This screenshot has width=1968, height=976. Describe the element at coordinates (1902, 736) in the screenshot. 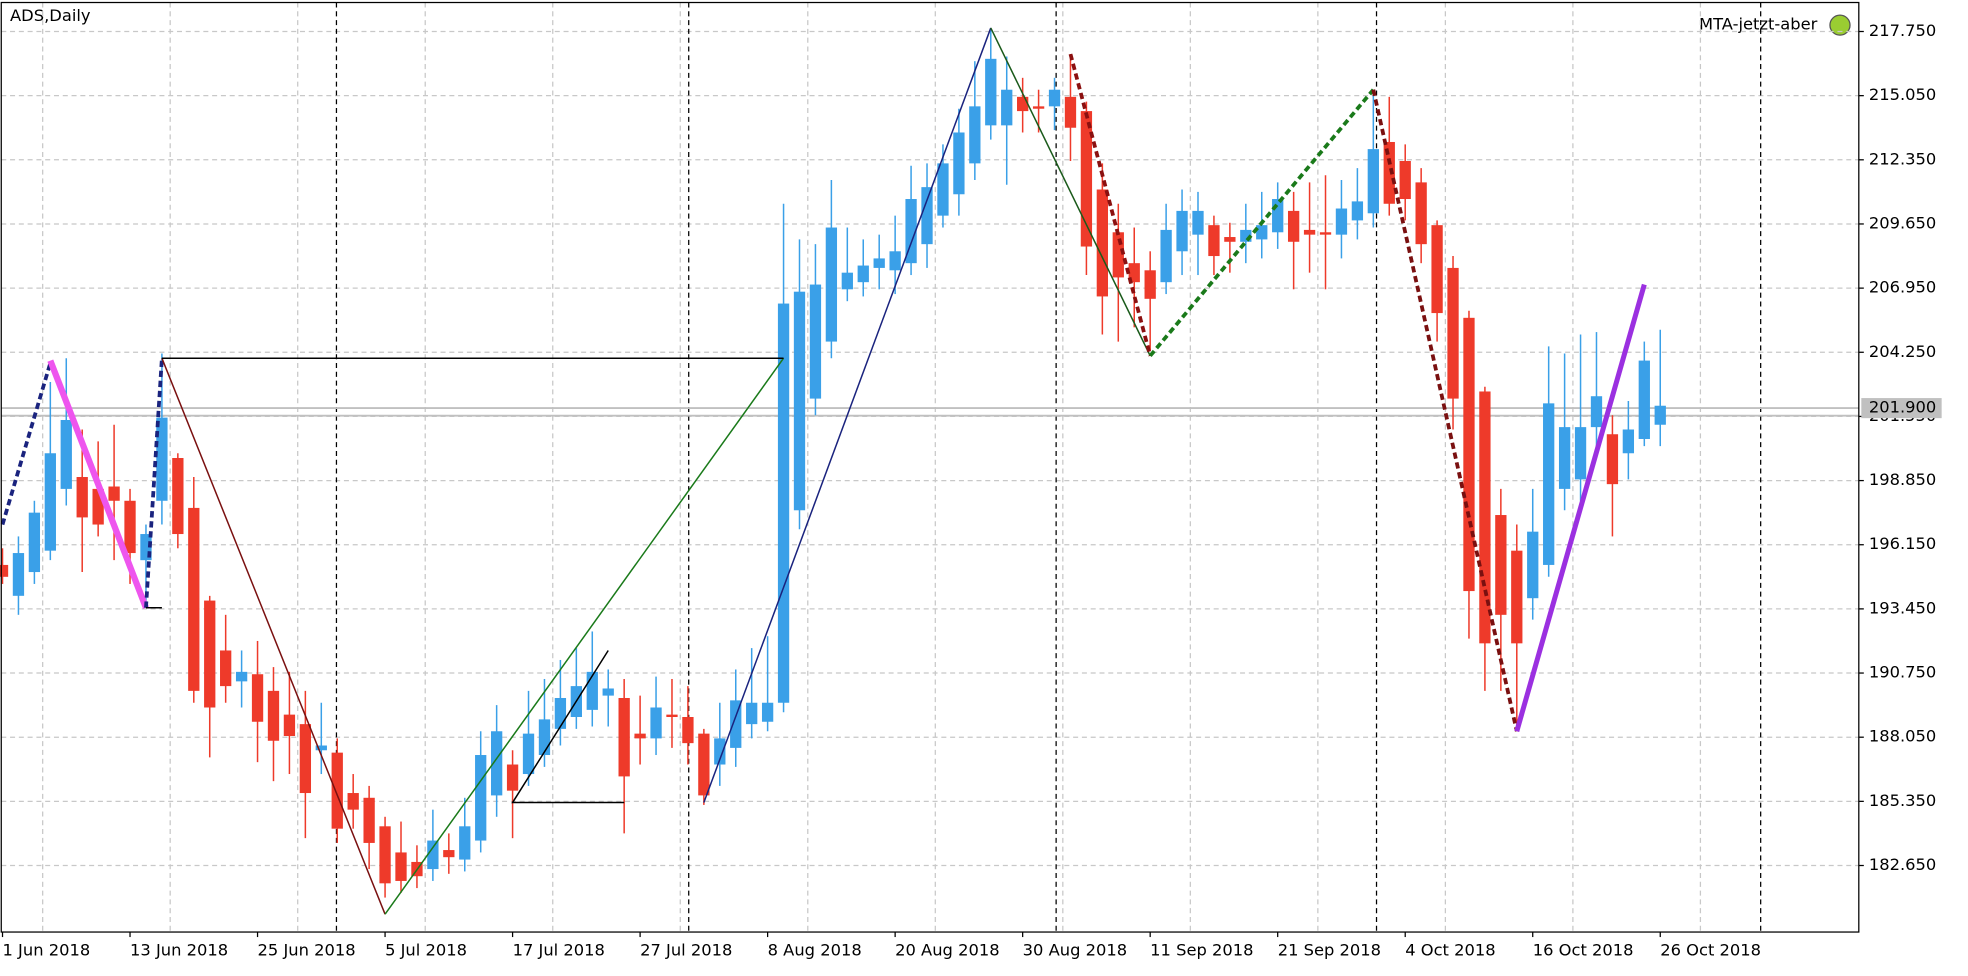

I see `y-tick-label: 188.050` at that location.